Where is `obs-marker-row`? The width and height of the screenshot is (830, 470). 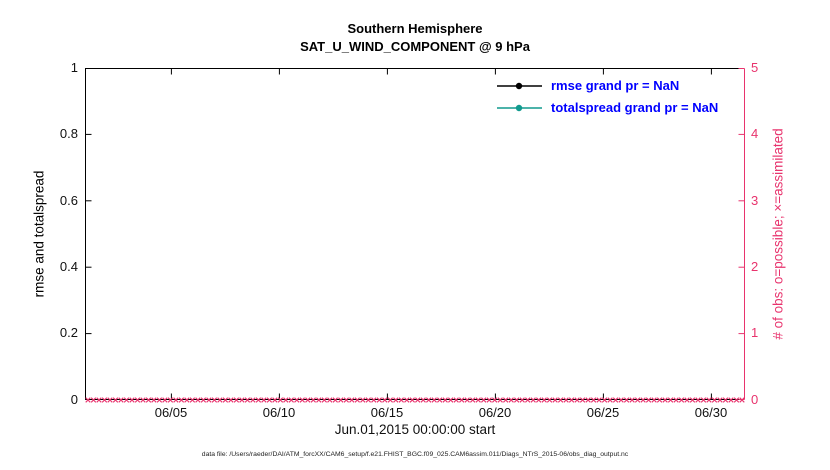
obs-marker-row is located at coordinates (415, 400).